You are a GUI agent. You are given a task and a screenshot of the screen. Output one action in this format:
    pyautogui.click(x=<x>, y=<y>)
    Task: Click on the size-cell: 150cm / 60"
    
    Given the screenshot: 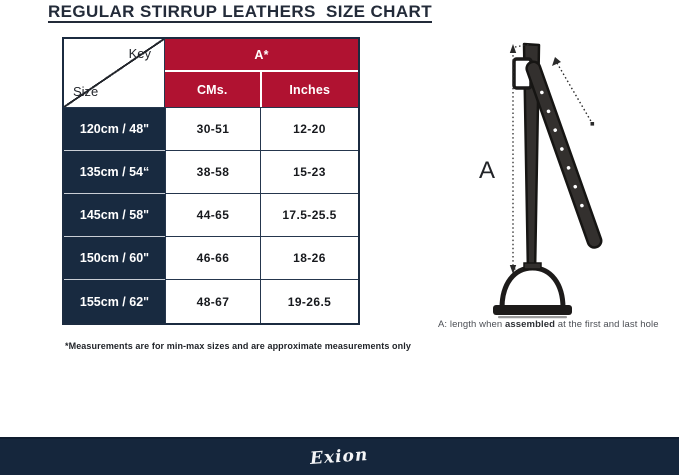 What is the action you would take?
    pyautogui.click(x=114, y=258)
    